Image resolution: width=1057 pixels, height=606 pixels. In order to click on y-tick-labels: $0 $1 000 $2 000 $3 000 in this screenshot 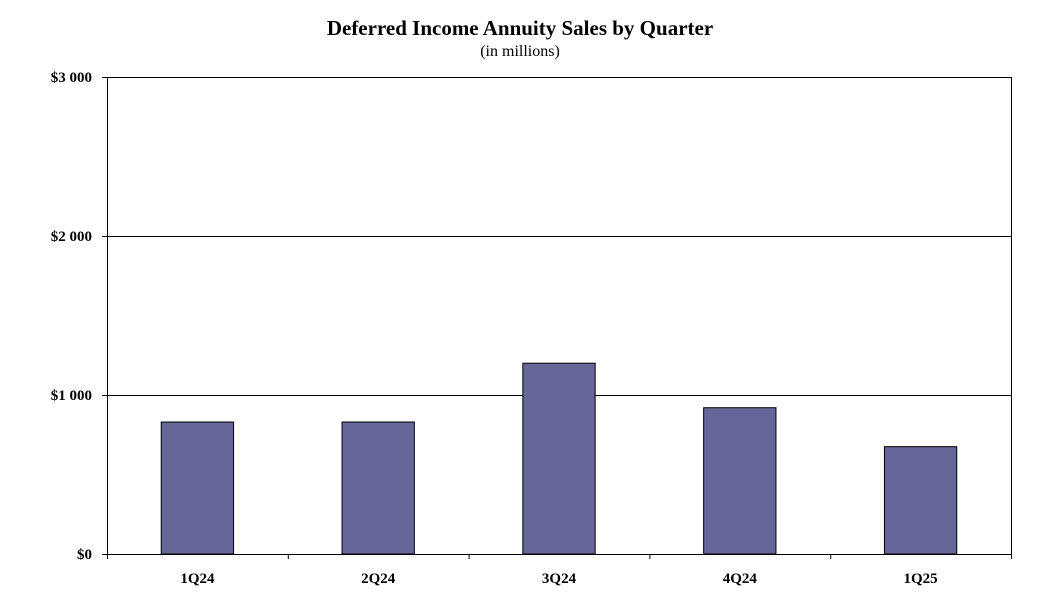, I will do `click(71, 316)`.